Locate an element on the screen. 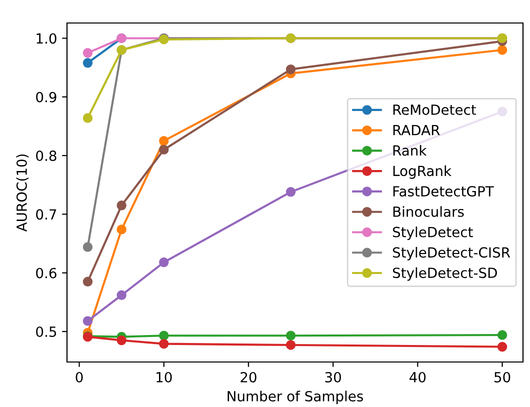  y-tick-label: 0.7 is located at coordinates (46, 214).